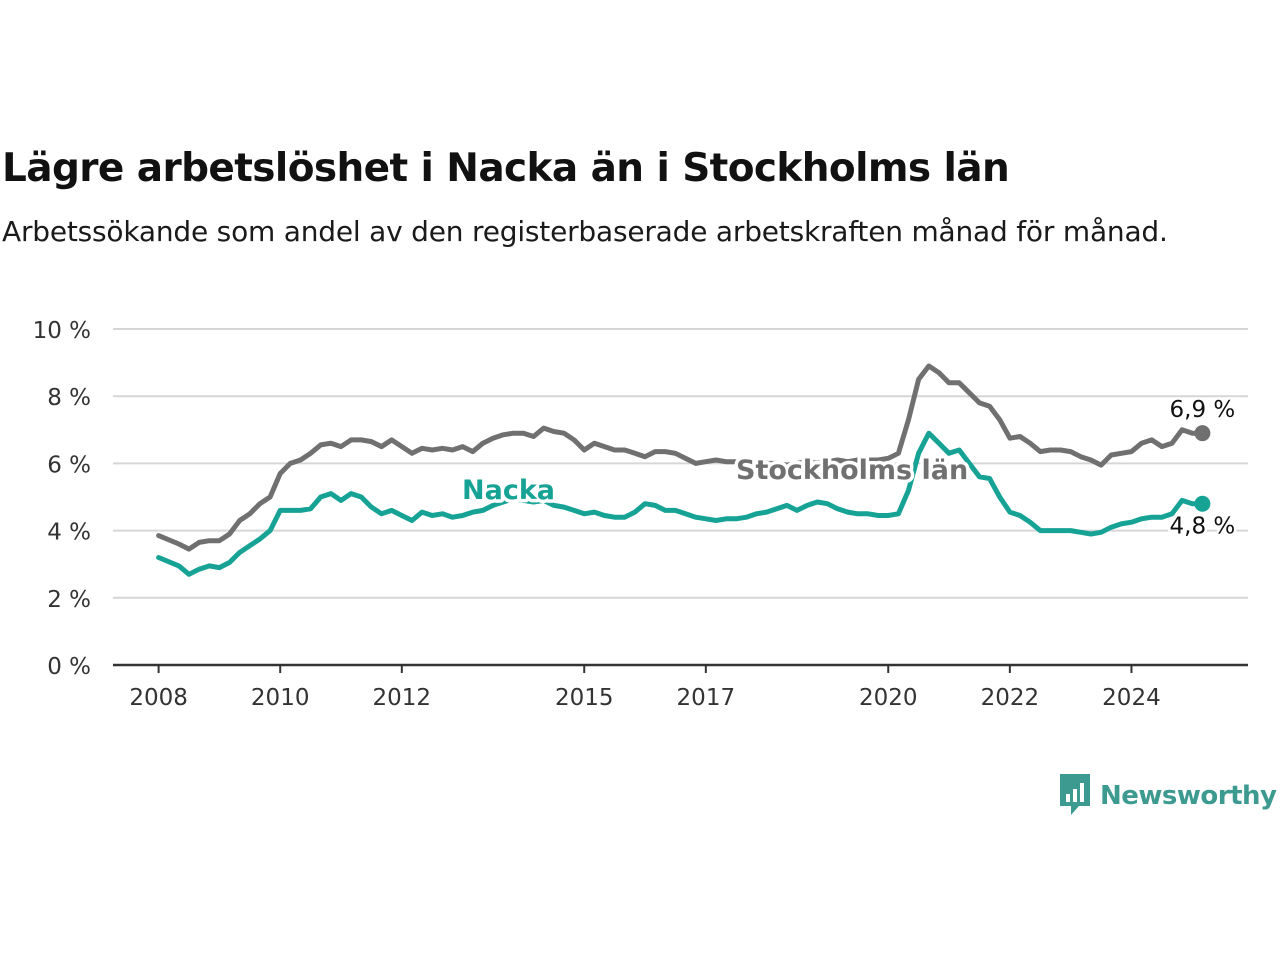 Image resolution: width=1280 pixels, height=960 pixels. What do you see at coordinates (852, 470) in the screenshot?
I see `series-label-stockholms-lan: Stockholms län` at bounding box center [852, 470].